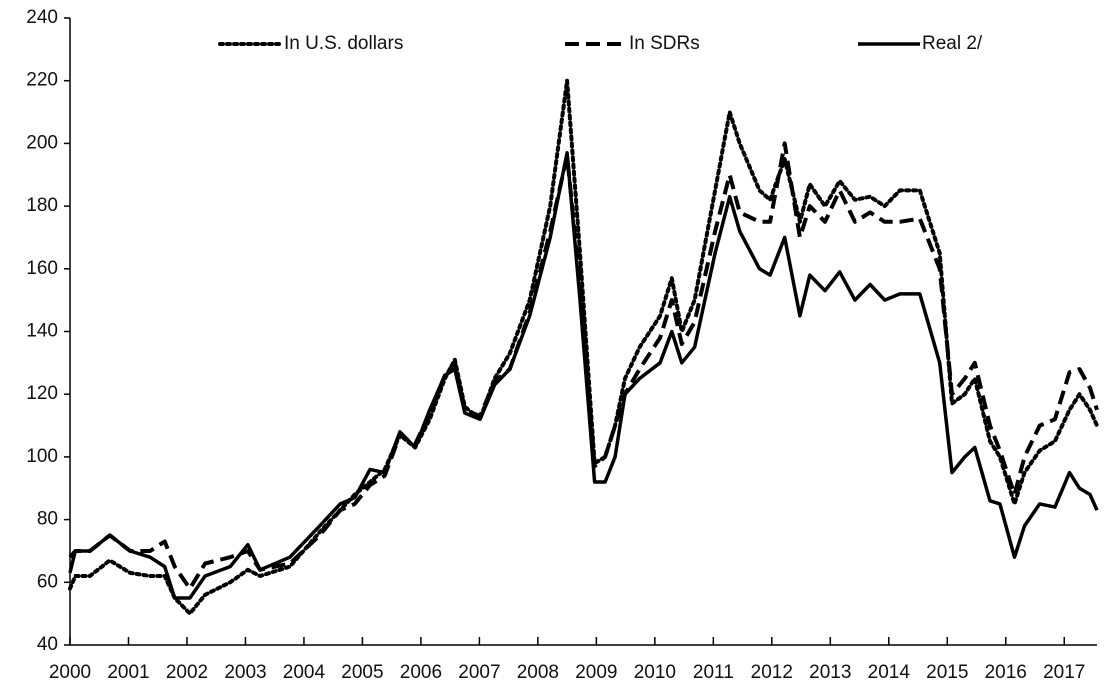  Describe the element at coordinates (47, 644) in the screenshot. I see `y-tick-label: 40` at that location.